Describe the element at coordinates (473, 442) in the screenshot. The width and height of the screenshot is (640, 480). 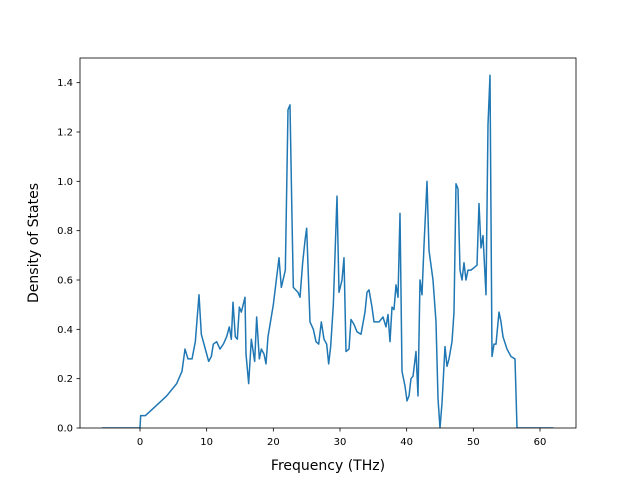
I see `x-tick-label: 50` at that location.